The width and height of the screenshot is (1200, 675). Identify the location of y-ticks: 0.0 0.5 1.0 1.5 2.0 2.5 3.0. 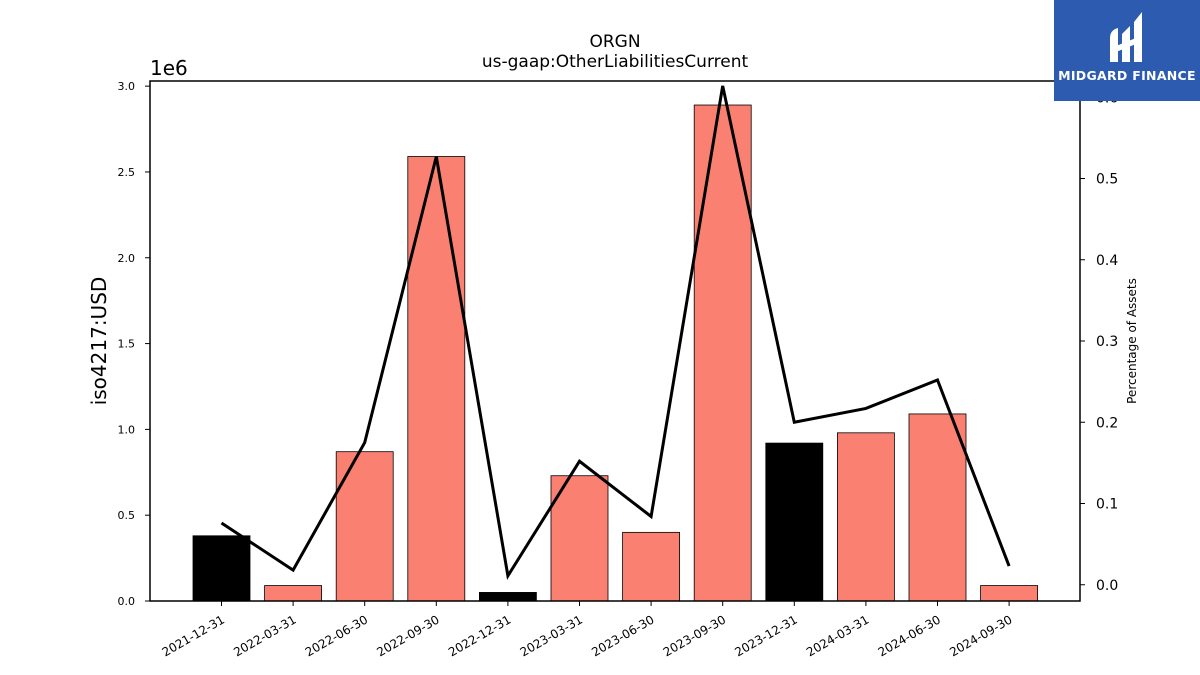
(134, 344).